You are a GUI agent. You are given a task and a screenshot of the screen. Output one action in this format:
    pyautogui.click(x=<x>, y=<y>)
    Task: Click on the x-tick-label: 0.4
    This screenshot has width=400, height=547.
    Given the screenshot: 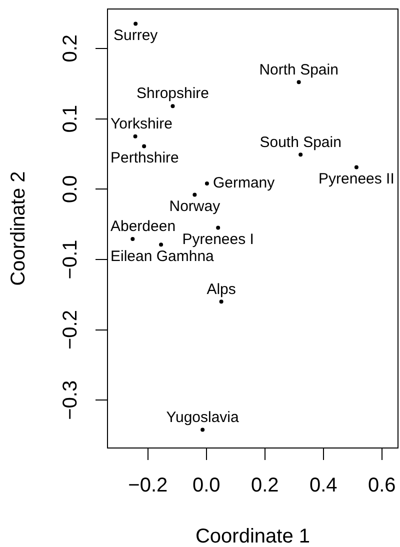 What is the action you would take?
    pyautogui.click(x=323, y=485)
    